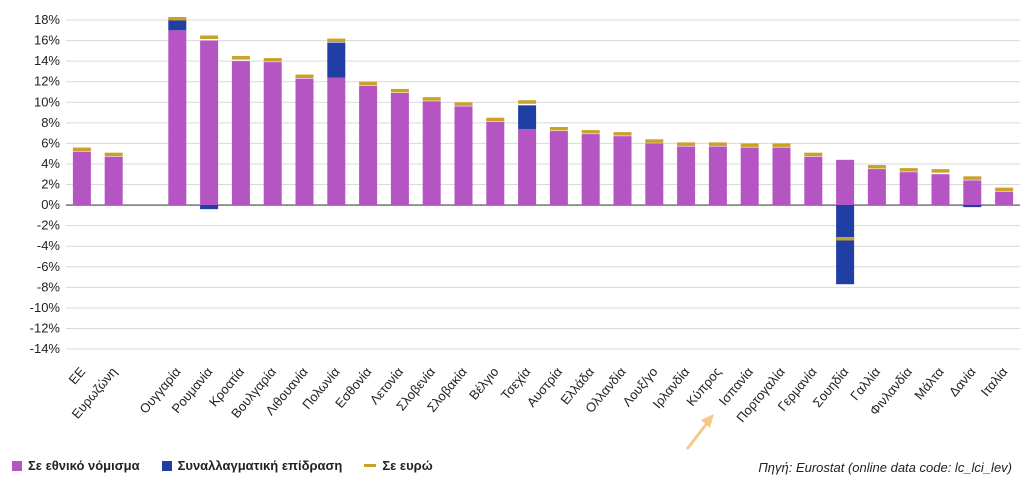 The height and width of the screenshot is (480, 1022). What do you see at coordinates (49, 225) in the screenshot?
I see `y-tick-label: -2%` at bounding box center [49, 225].